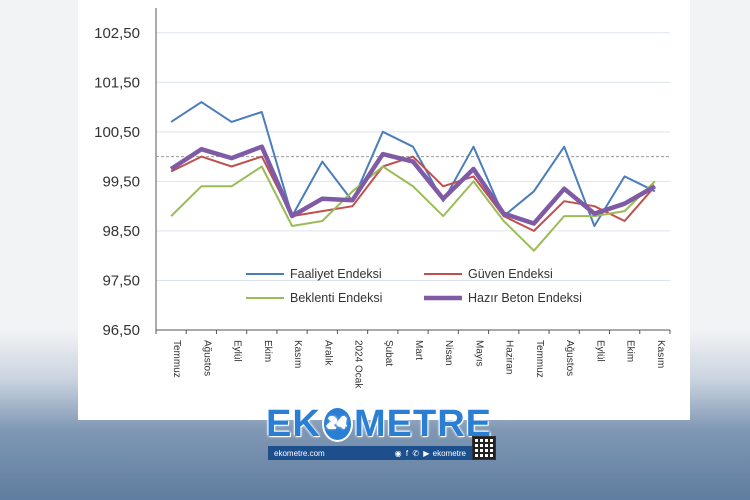  Describe the element at coordinates (478, 353) in the screenshot. I see `x-tick-label: Mayıs` at that location.